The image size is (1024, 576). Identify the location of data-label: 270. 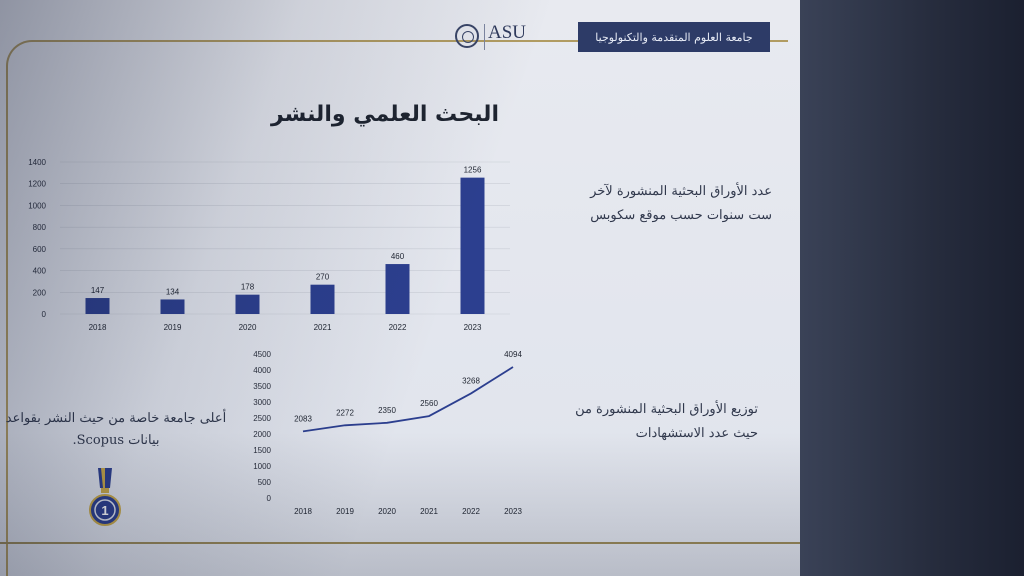
(323, 277).